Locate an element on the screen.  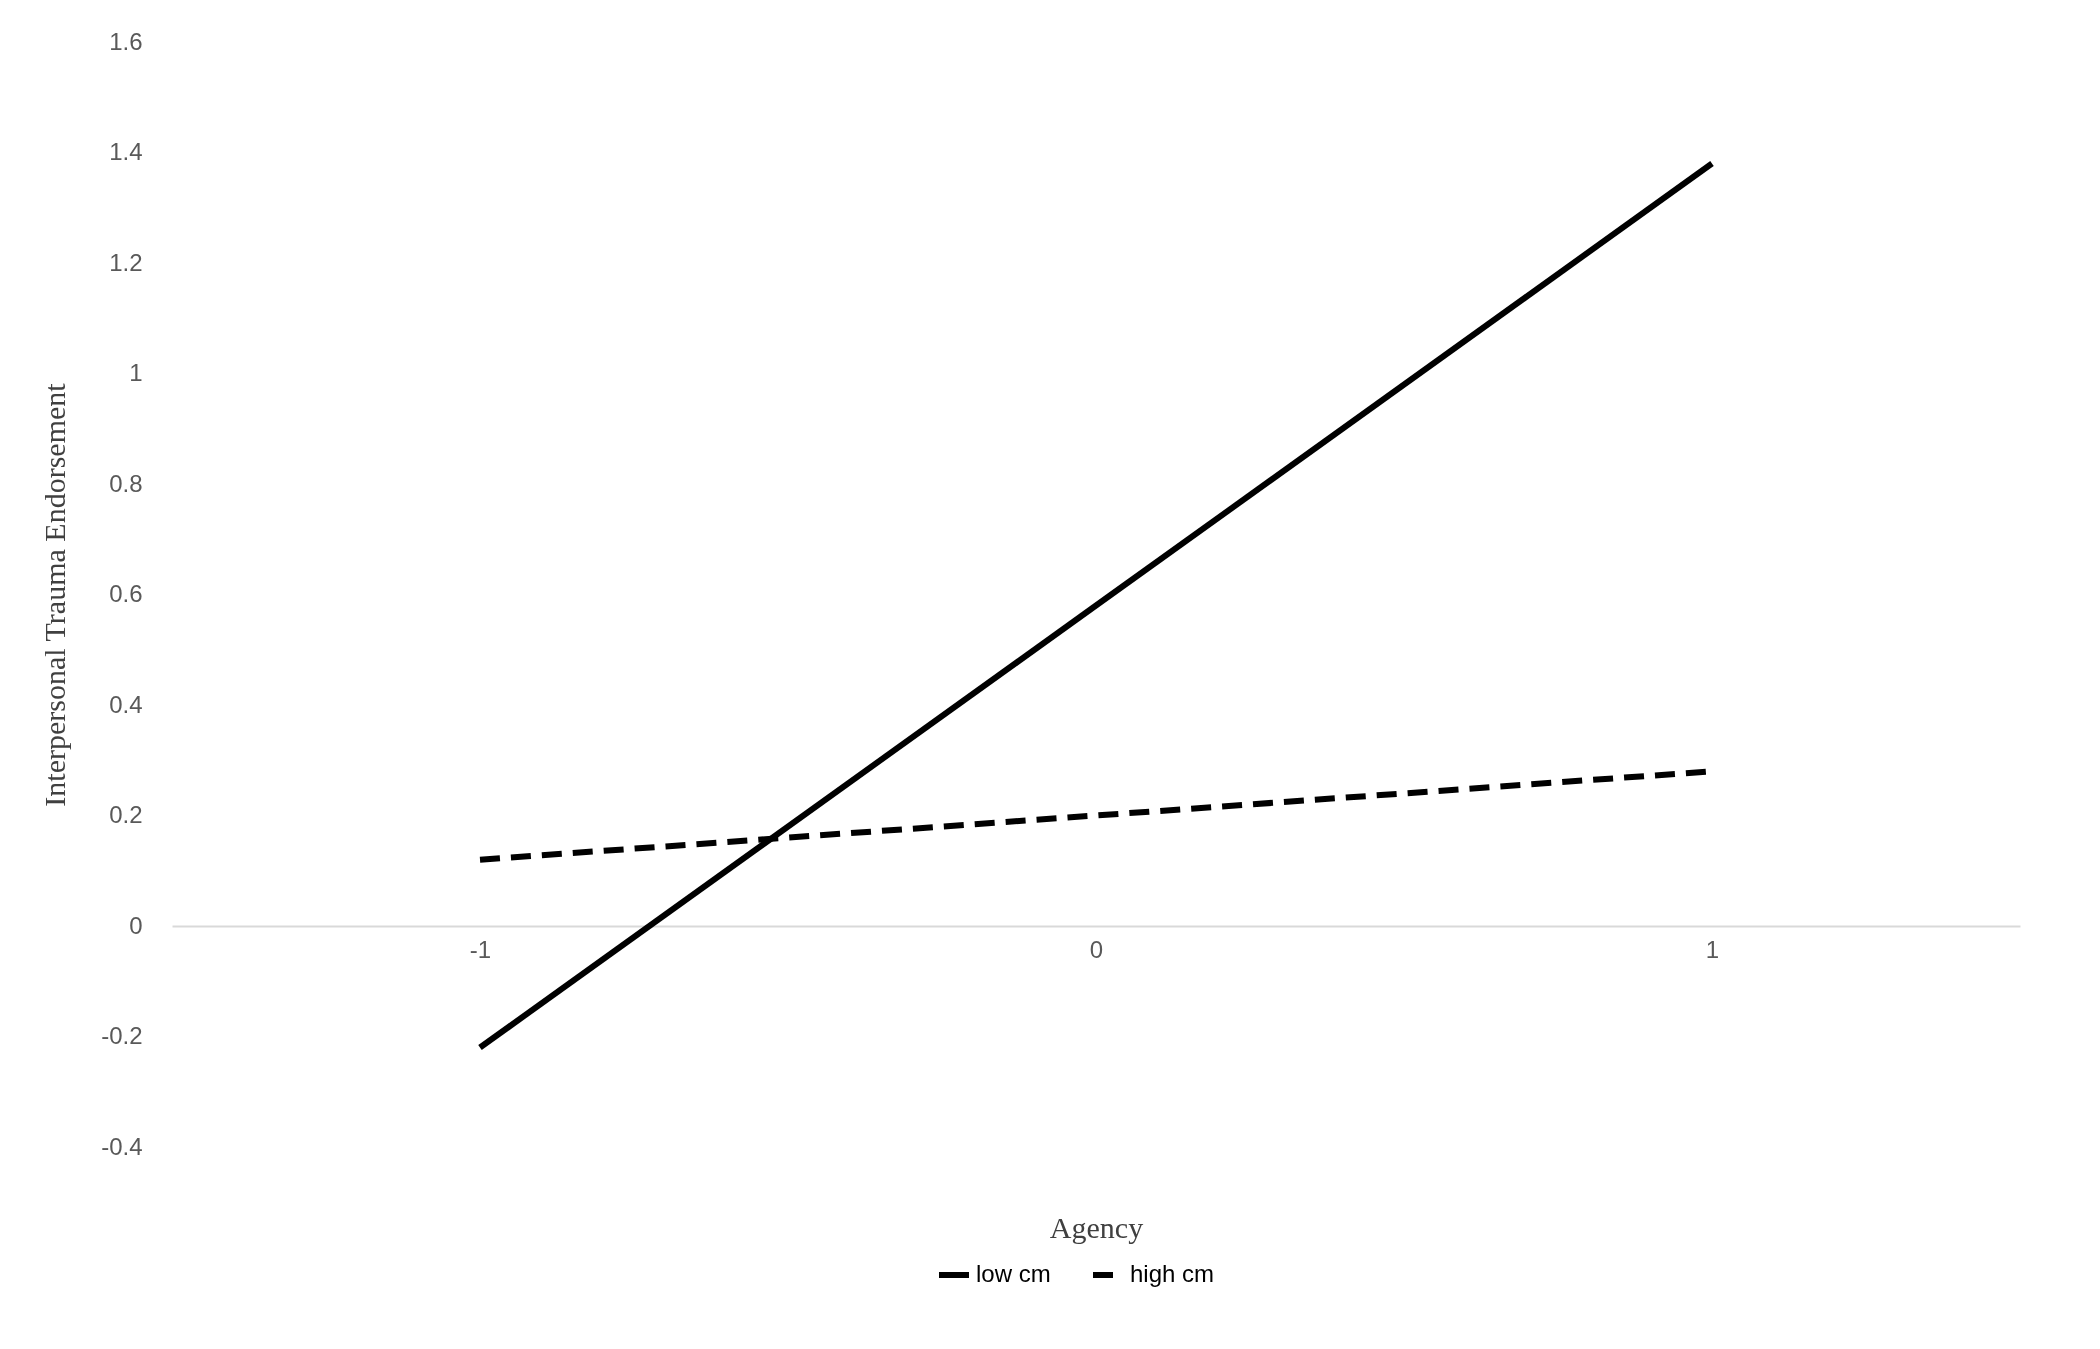
y-tick-label: 1.4 is located at coordinates (126, 151).